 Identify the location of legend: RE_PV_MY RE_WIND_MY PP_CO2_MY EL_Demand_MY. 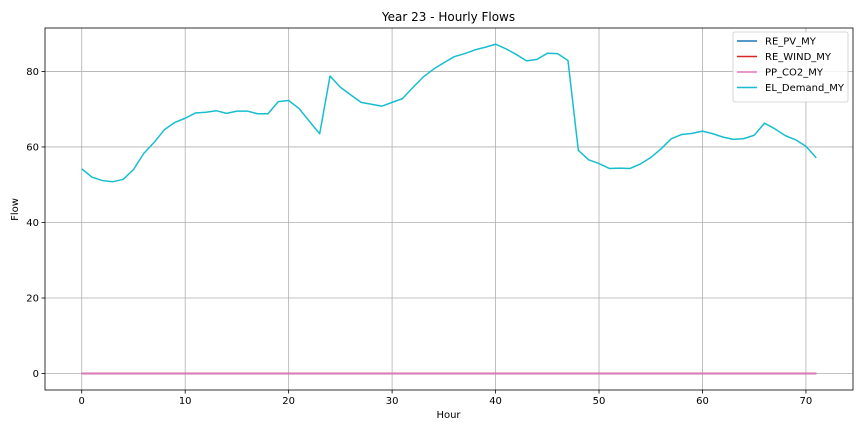
(790, 67).